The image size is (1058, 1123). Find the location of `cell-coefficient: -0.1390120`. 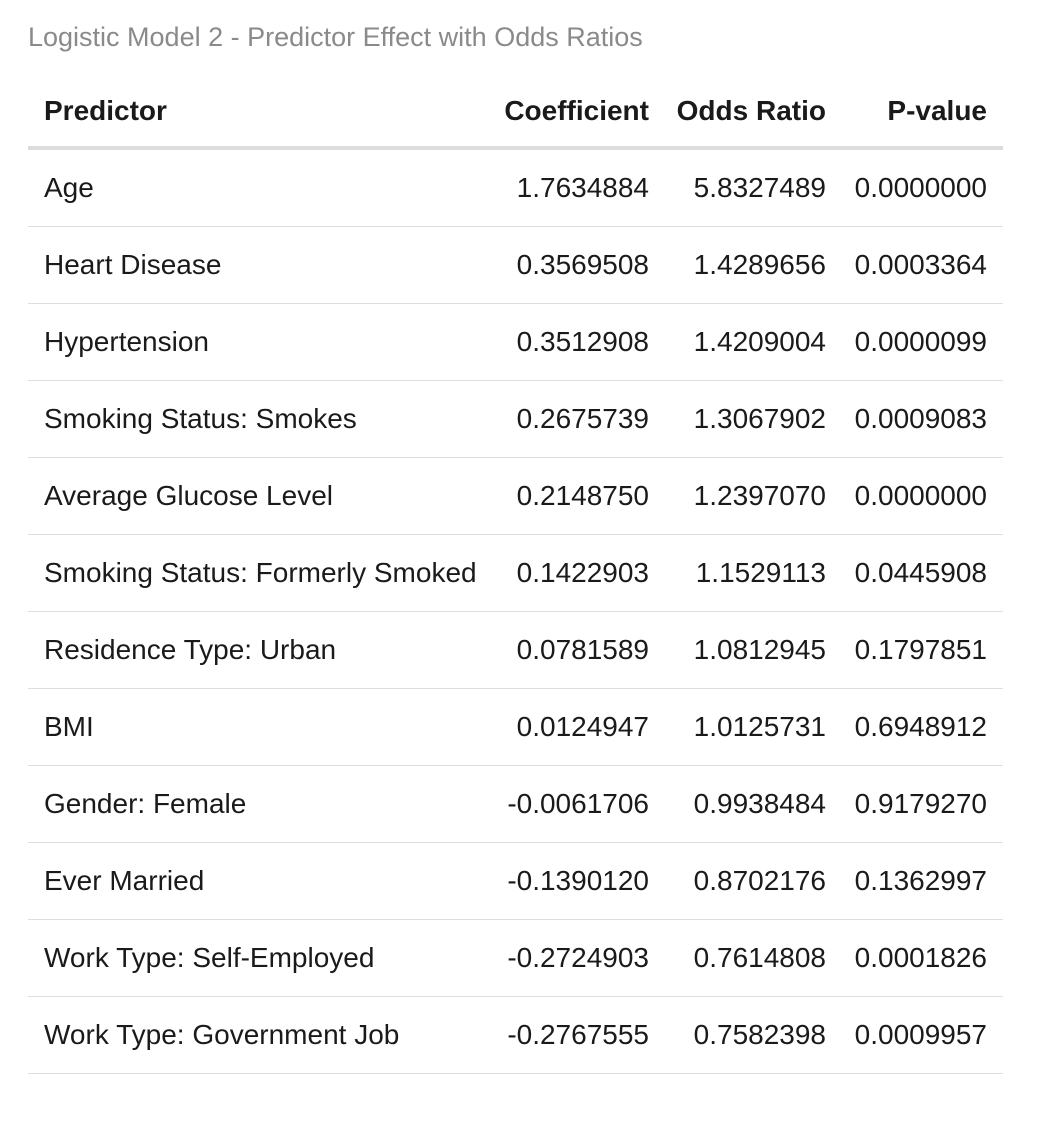

cell-coefficient: -0.1390120 is located at coordinates (579, 881).